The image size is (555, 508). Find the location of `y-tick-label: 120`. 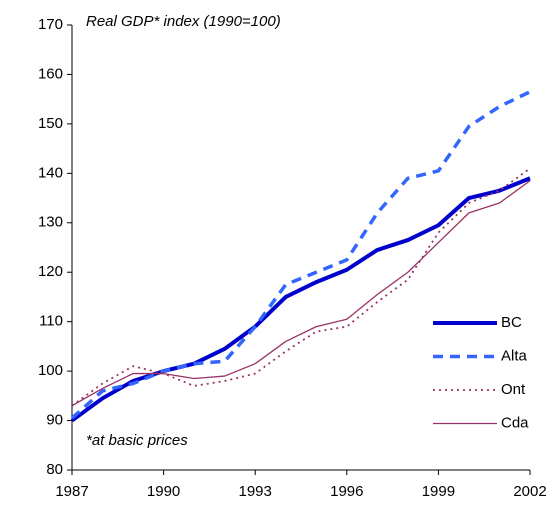

y-tick-label: 120 is located at coordinates (50, 271).